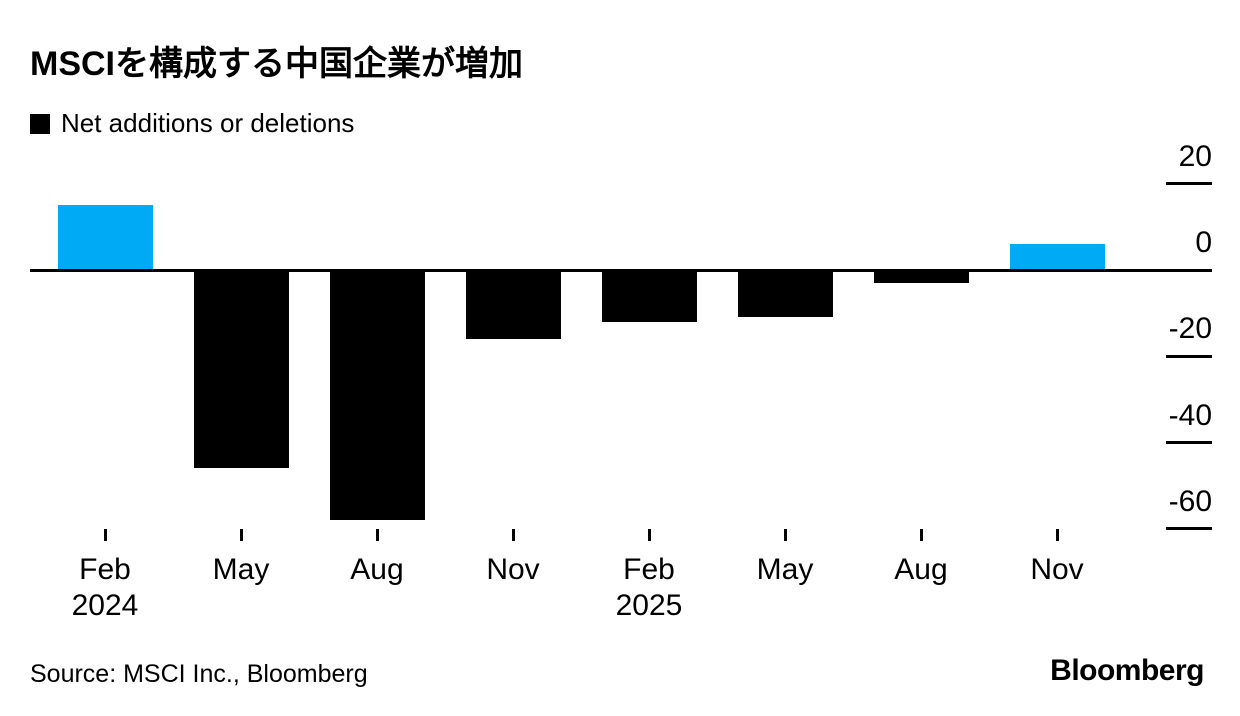 The height and width of the screenshot is (716, 1240). I want to click on bar-nov-2025, so click(1057, 257).